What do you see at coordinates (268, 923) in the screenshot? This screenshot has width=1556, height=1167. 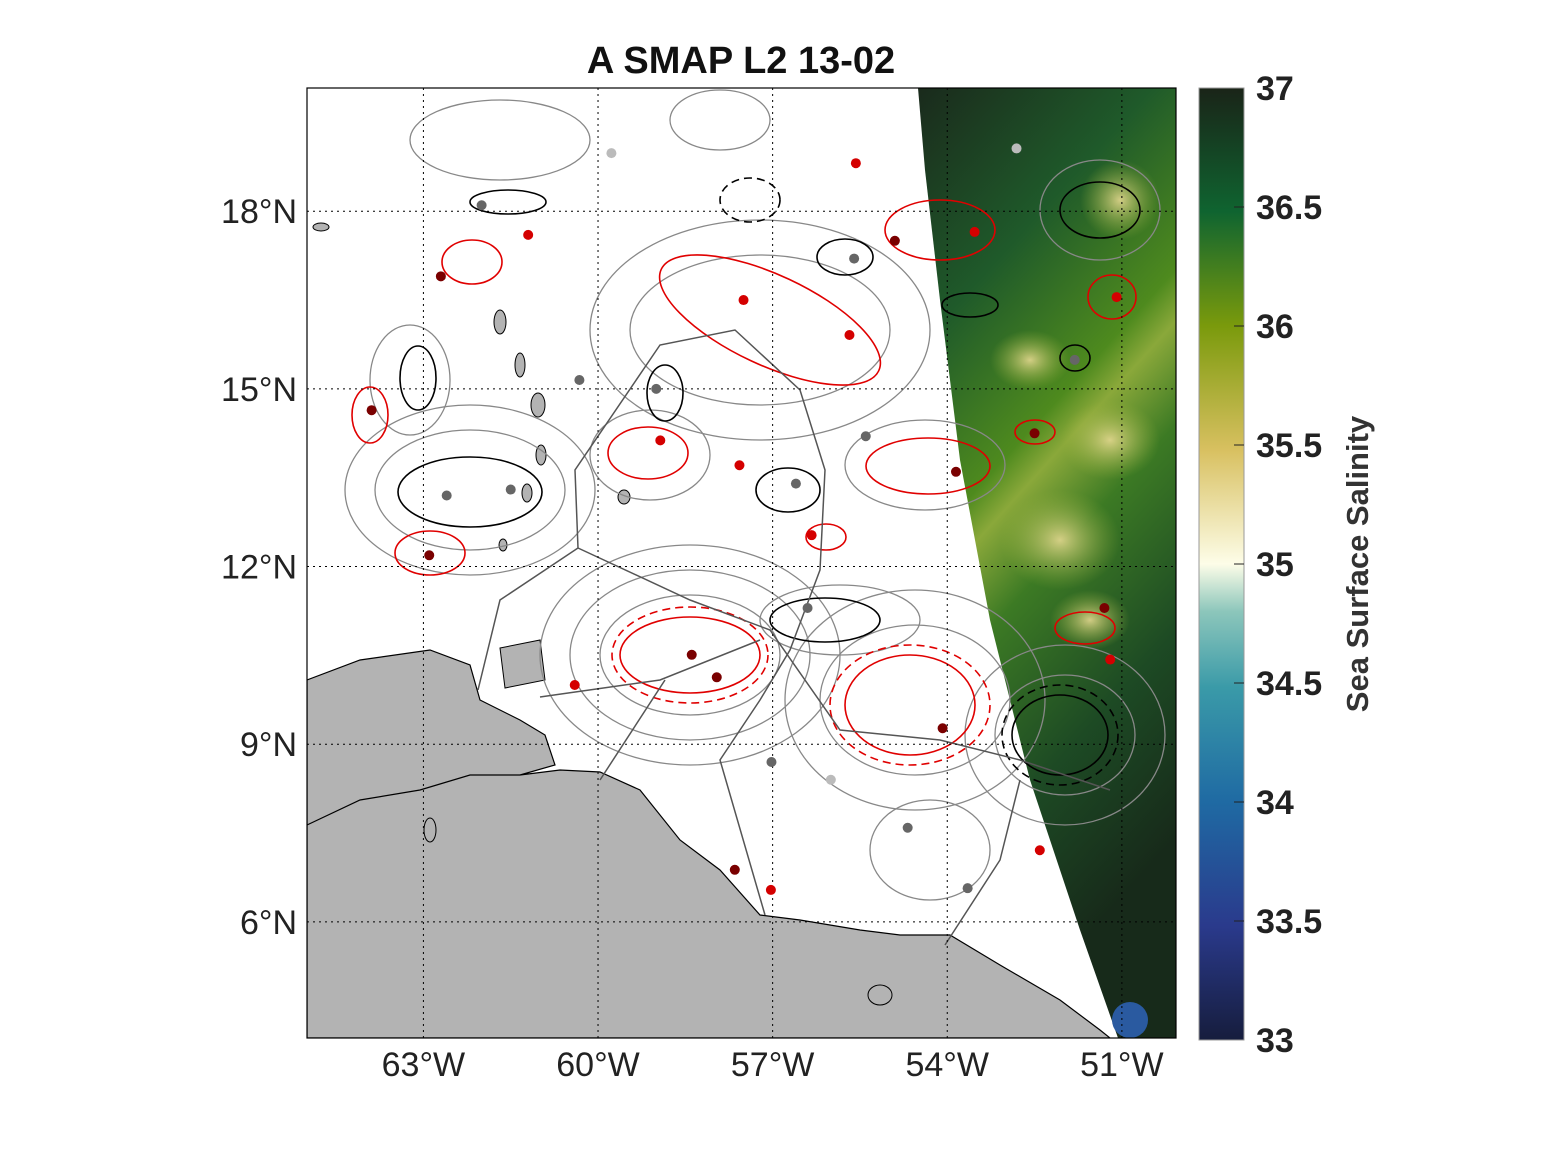 I see `y-tick-label: 6°N` at bounding box center [268, 923].